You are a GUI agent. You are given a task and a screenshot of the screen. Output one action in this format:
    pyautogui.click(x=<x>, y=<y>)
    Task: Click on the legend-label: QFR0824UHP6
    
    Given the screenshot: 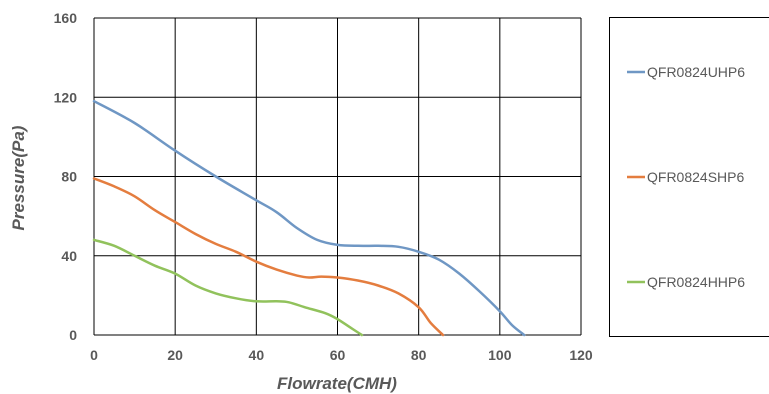 What is the action you would take?
    pyautogui.click(x=696, y=72)
    